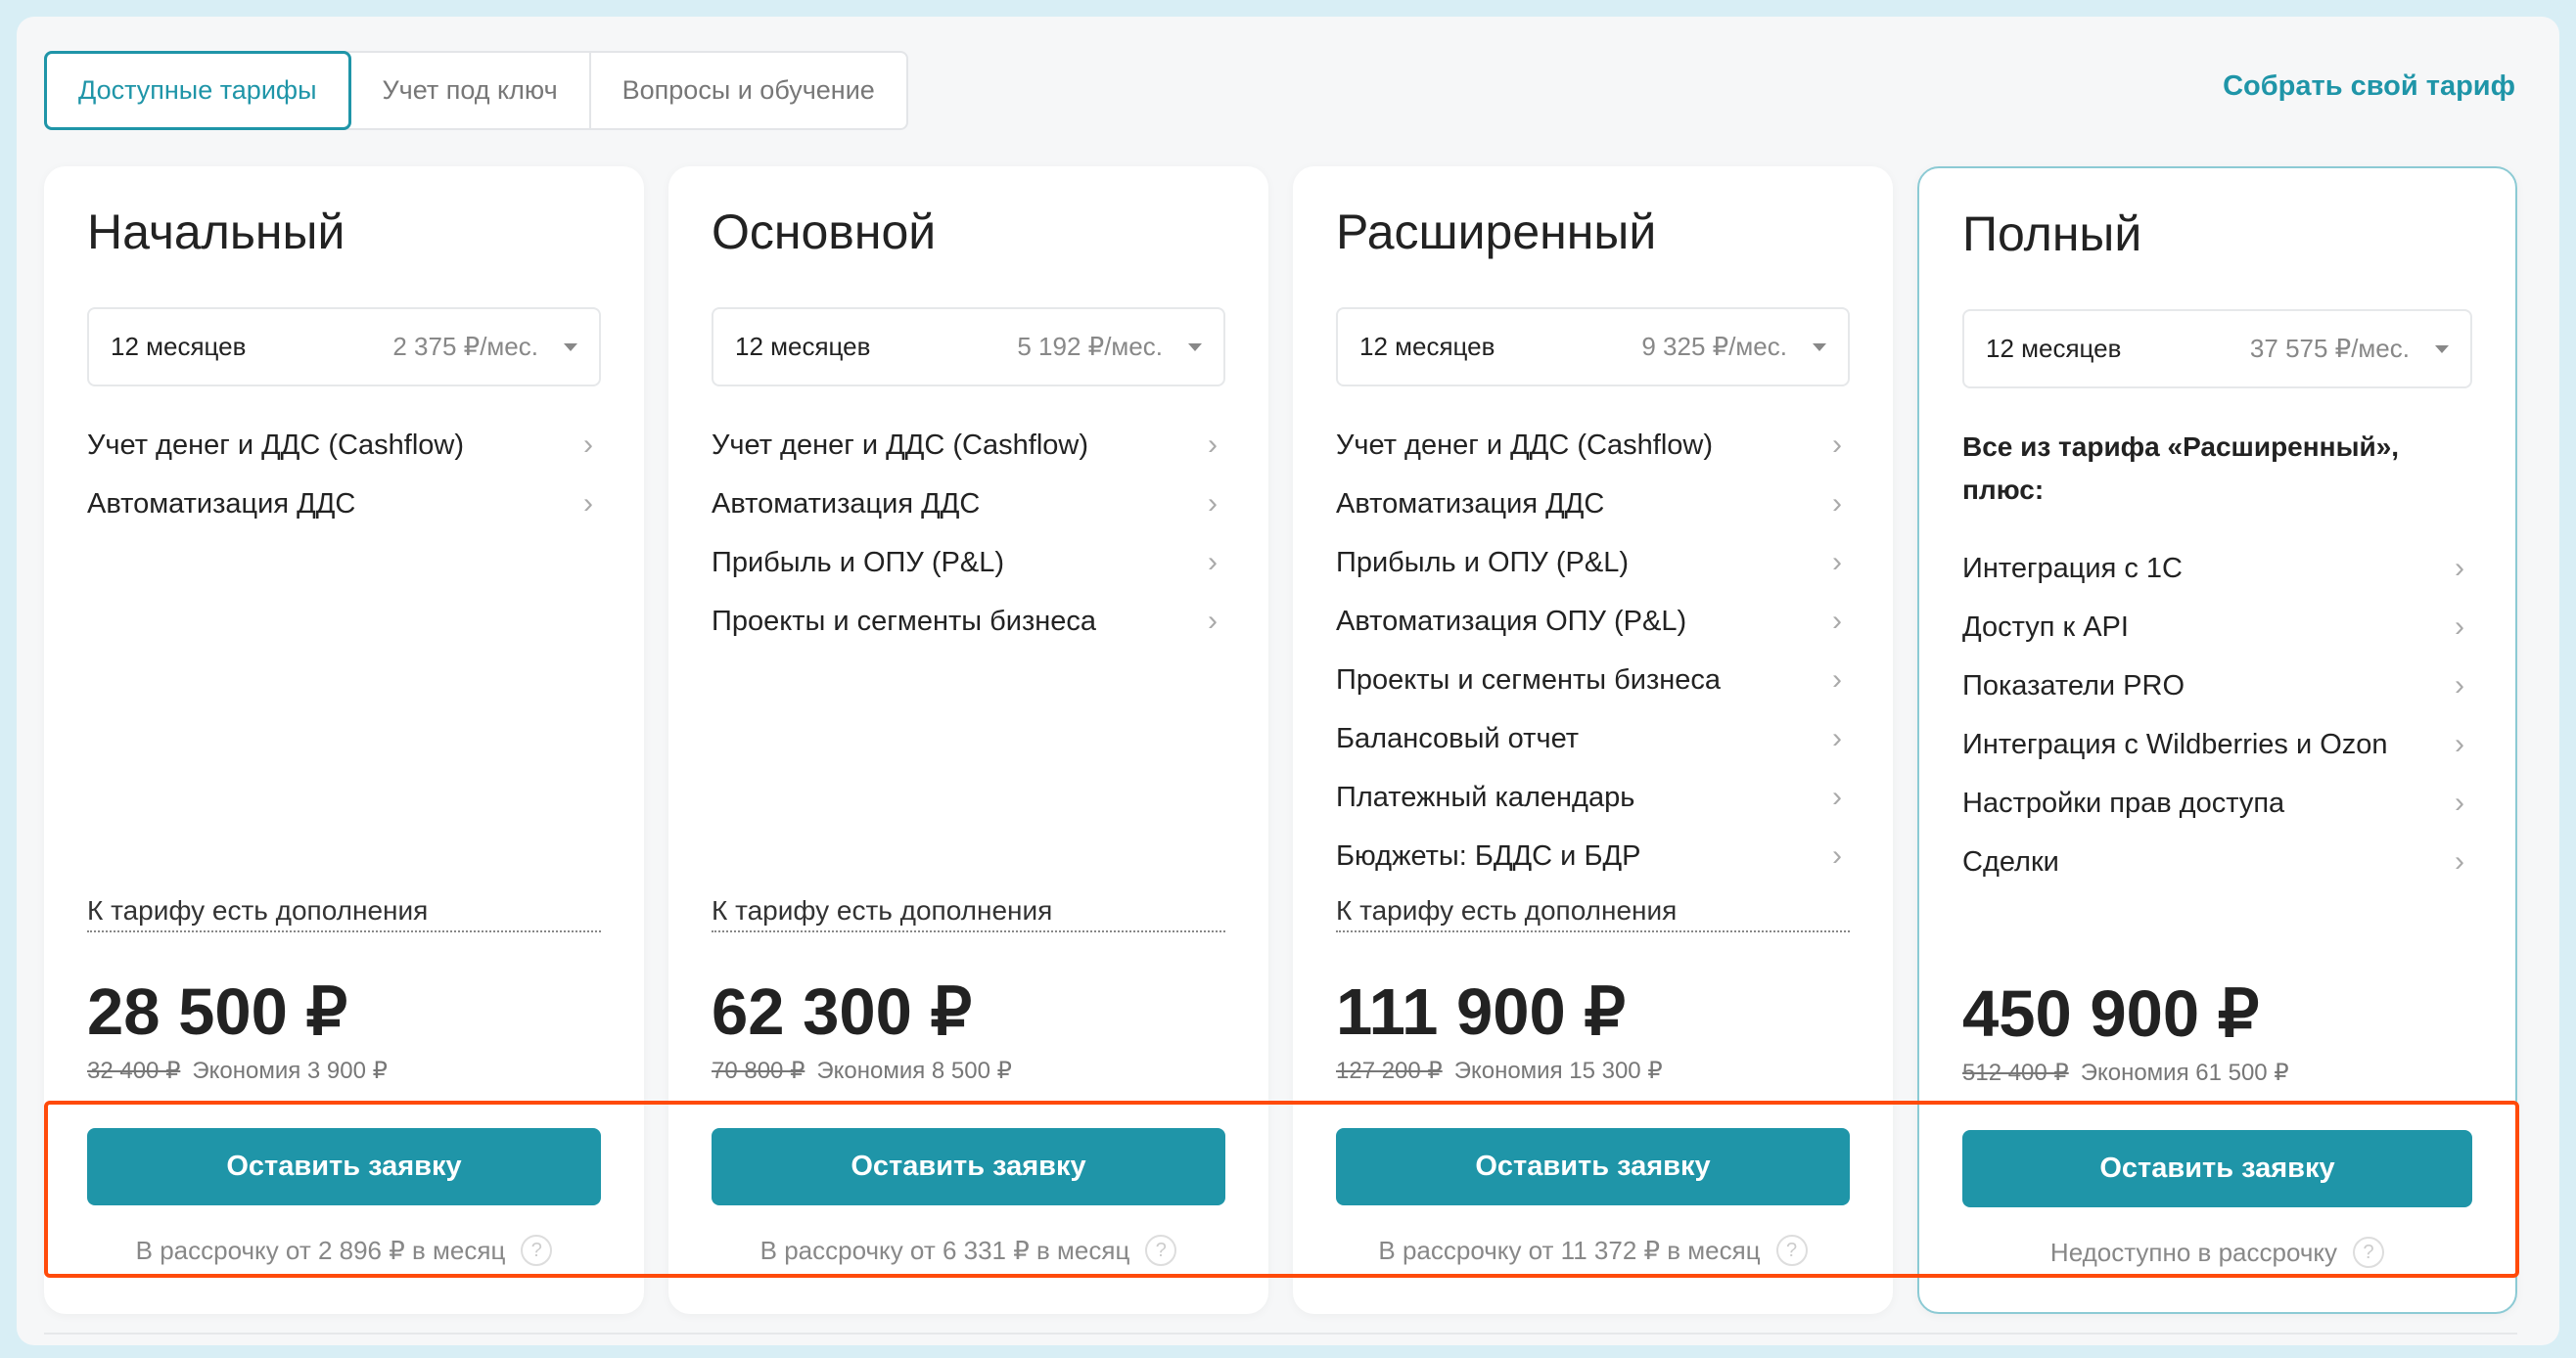 The width and height of the screenshot is (2576, 1358). Describe the element at coordinates (1486, 797) in the screenshot. I see `feature-label: Платежный календарь` at that location.